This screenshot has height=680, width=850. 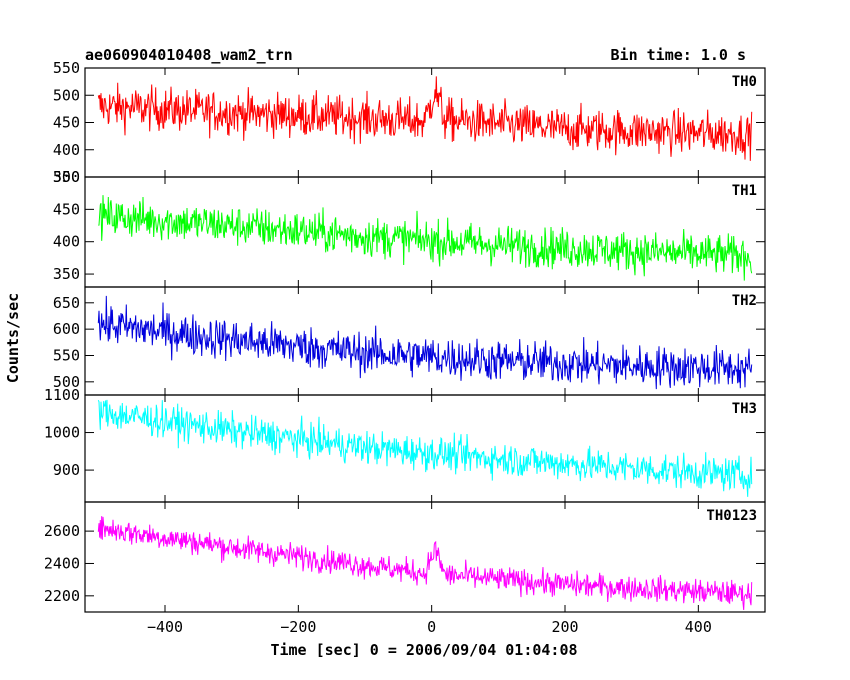 I want to click on x-tick-label: 400, so click(x=698, y=627).